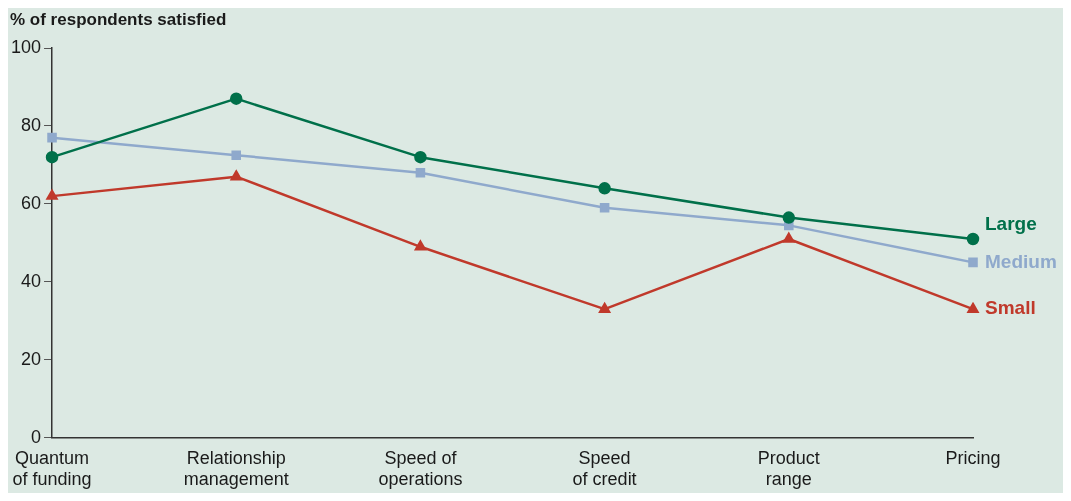 The width and height of the screenshot is (1071, 501). Describe the element at coordinates (31, 202) in the screenshot. I see `y-tick-label: 60` at that location.